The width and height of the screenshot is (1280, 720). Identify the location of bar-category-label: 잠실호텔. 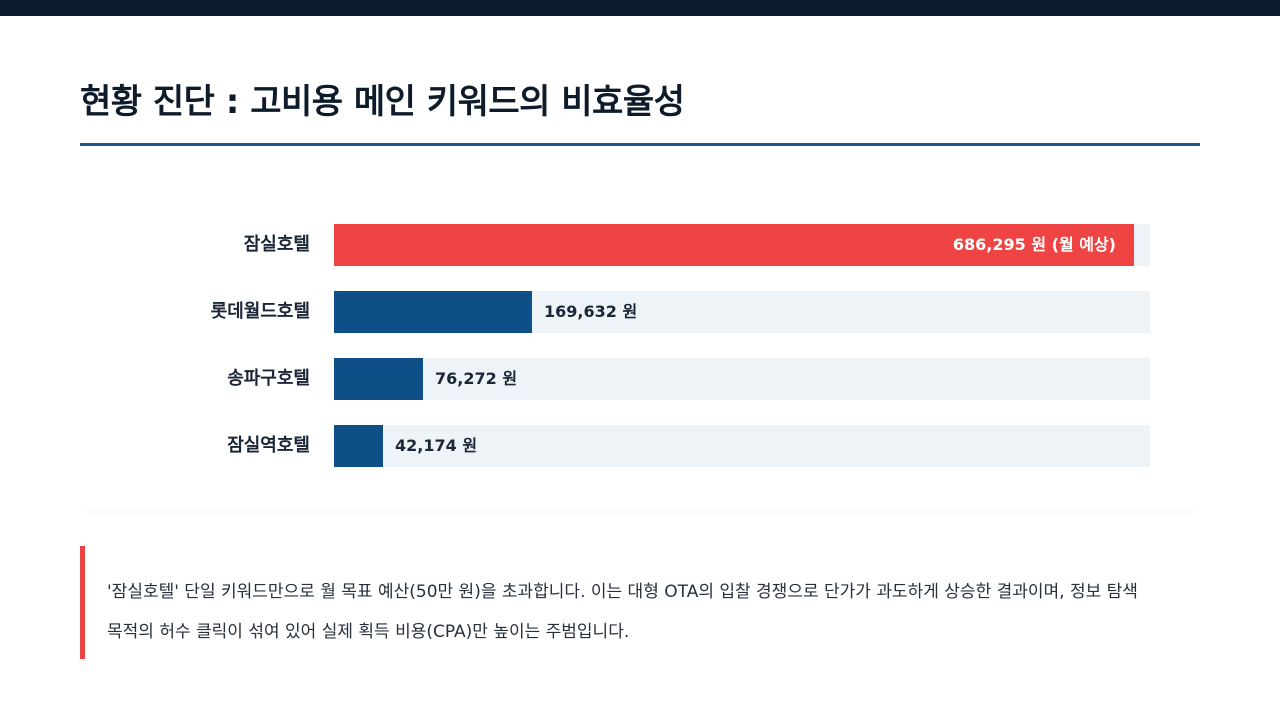
(276, 244).